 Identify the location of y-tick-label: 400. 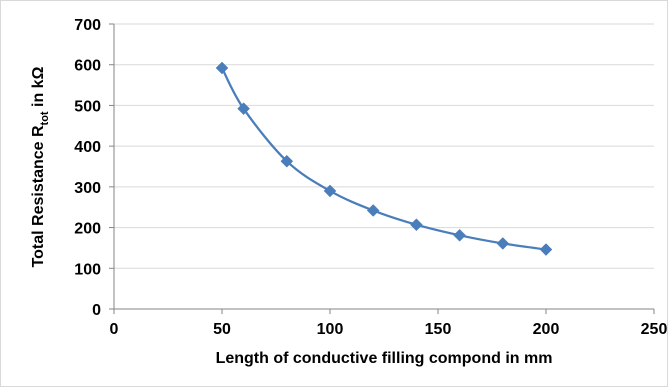
(87, 147).